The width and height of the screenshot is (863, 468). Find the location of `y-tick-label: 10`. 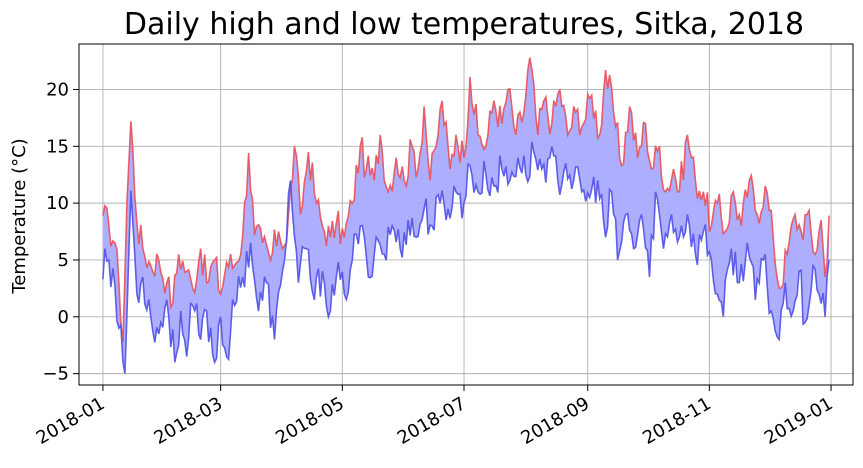

y-tick-label: 10 is located at coordinates (57, 203).